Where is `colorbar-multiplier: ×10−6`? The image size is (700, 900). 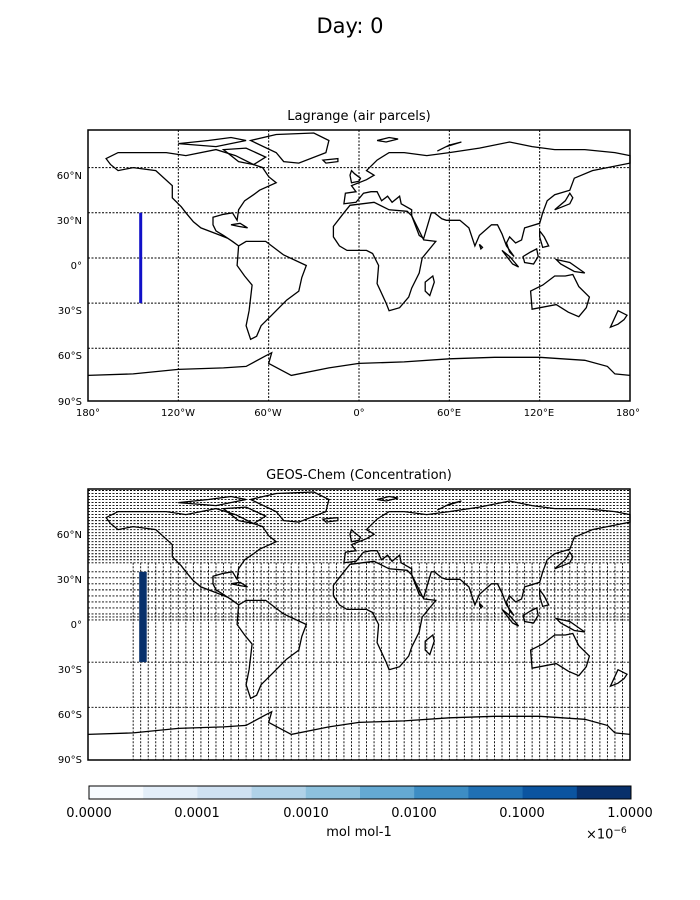 colorbar-multiplier: ×10−6 is located at coordinates (606, 834).